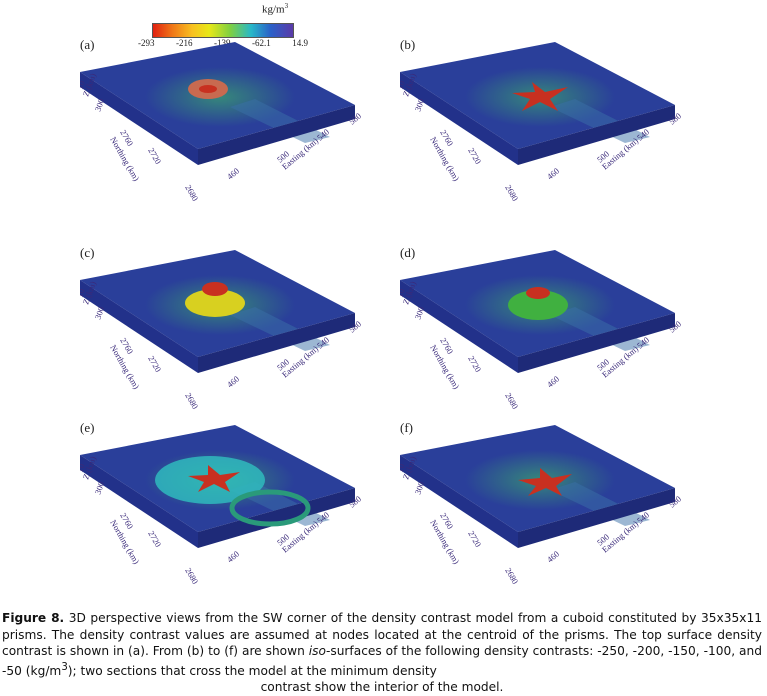 Image resolution: width=767 pixels, height=696 pixels. I want to click on colorbar-tick: -139, so click(222, 43).